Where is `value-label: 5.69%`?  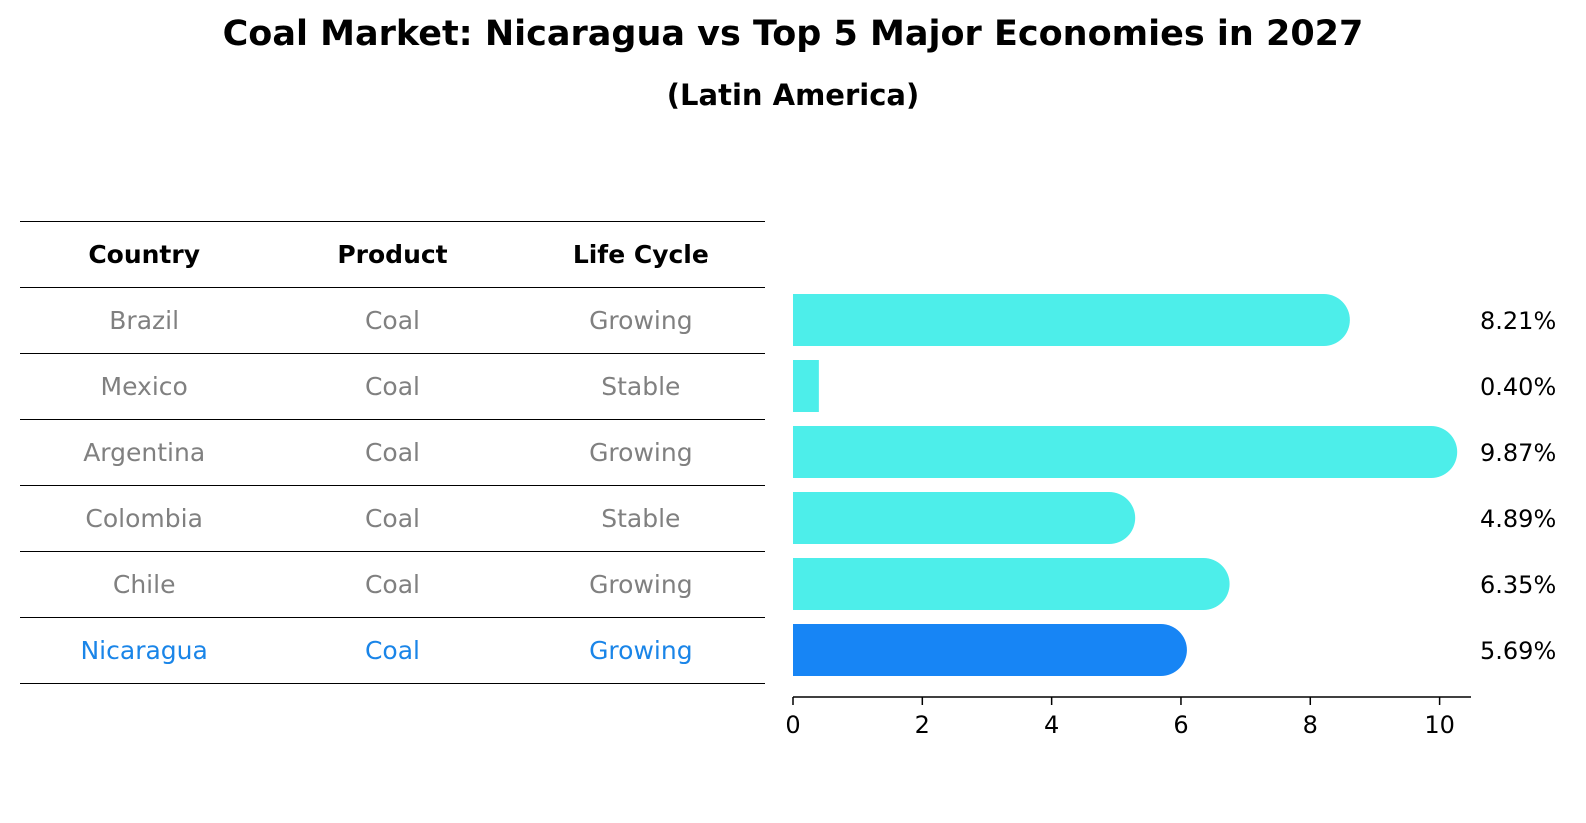
value-label: 5.69% is located at coordinates (1518, 651).